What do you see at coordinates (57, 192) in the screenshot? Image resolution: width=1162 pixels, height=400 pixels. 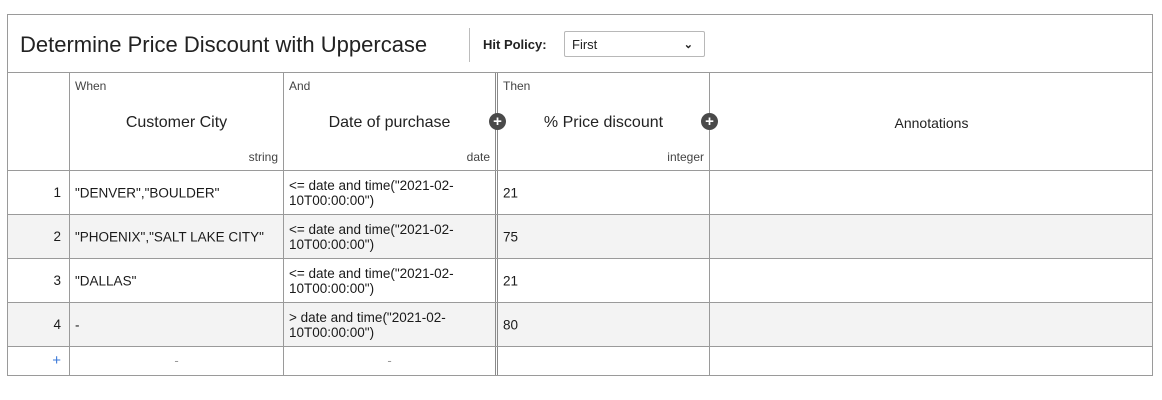 I see `rule-number: 1` at bounding box center [57, 192].